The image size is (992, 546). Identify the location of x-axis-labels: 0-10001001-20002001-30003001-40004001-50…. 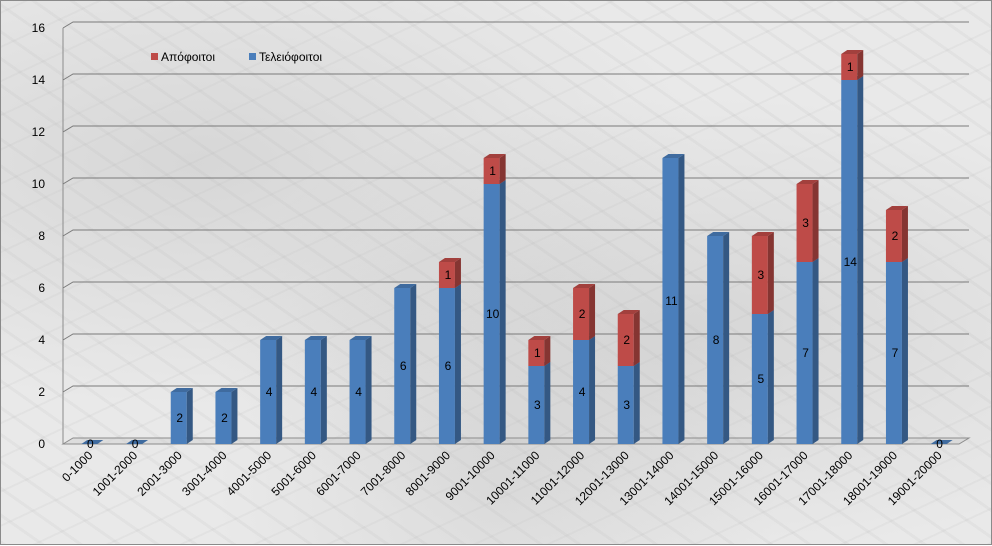
(502, 478).